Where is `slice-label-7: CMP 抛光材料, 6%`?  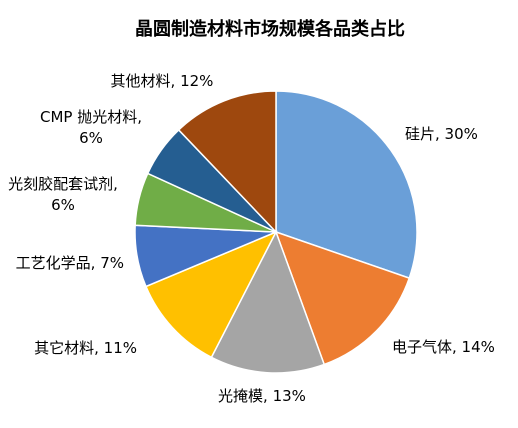
slice-label-7: CMP 抛光材料, 6% is located at coordinates (91, 127).